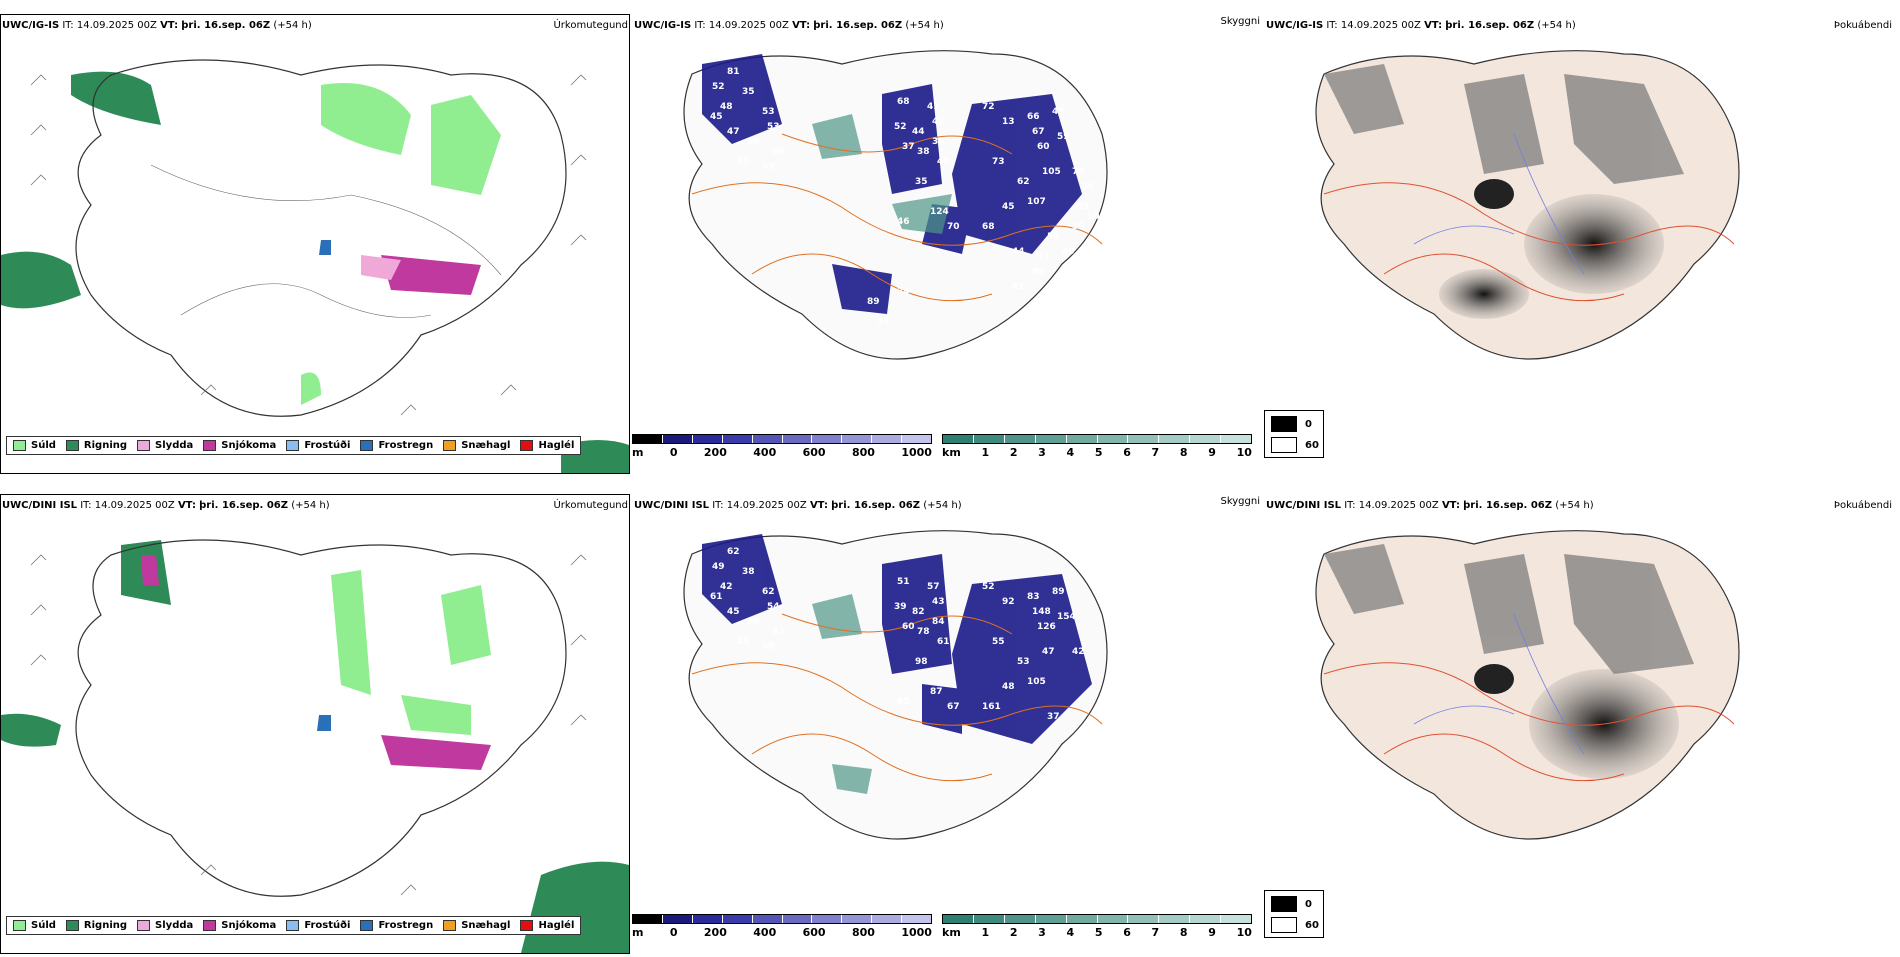 This screenshot has width=1900, height=957. Describe the element at coordinates (1033, 117) in the screenshot. I see `cloud-value: 66` at that location.